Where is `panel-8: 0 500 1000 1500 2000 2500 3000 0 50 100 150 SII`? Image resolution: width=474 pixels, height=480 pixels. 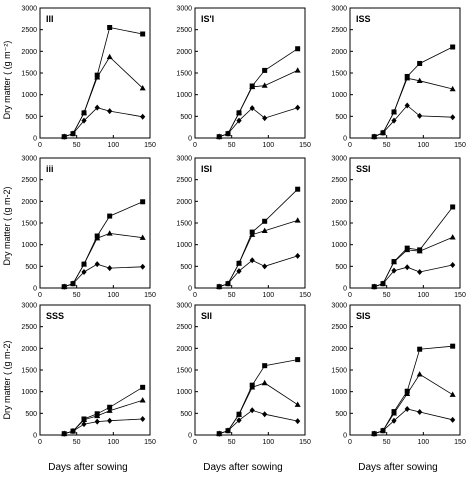
panel-8: 0 500 1000 1500 2000 2500 3000 0 50 100 150 SII is located at coordinates (243, 375).